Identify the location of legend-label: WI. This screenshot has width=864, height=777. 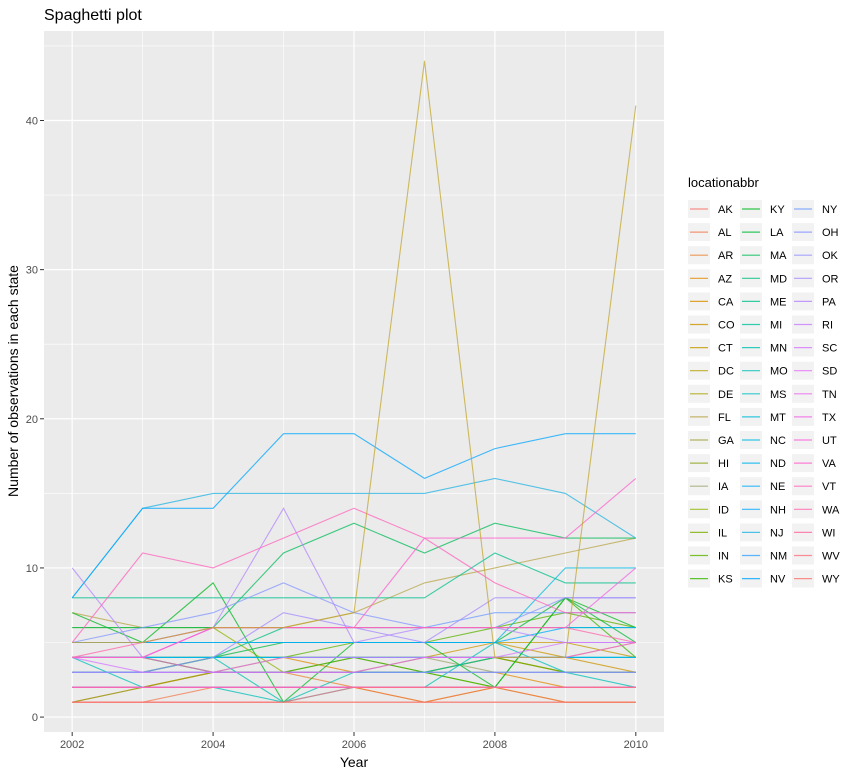
(828, 533).